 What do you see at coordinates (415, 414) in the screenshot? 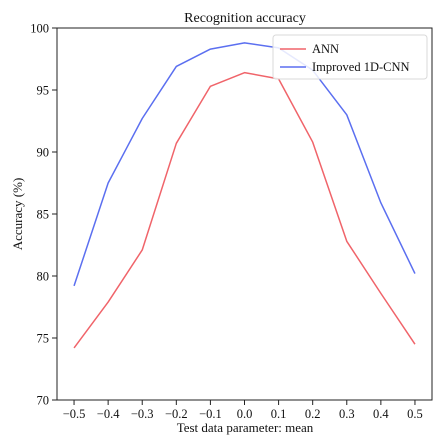
I see `x-tick-label: 0.5` at bounding box center [415, 414].